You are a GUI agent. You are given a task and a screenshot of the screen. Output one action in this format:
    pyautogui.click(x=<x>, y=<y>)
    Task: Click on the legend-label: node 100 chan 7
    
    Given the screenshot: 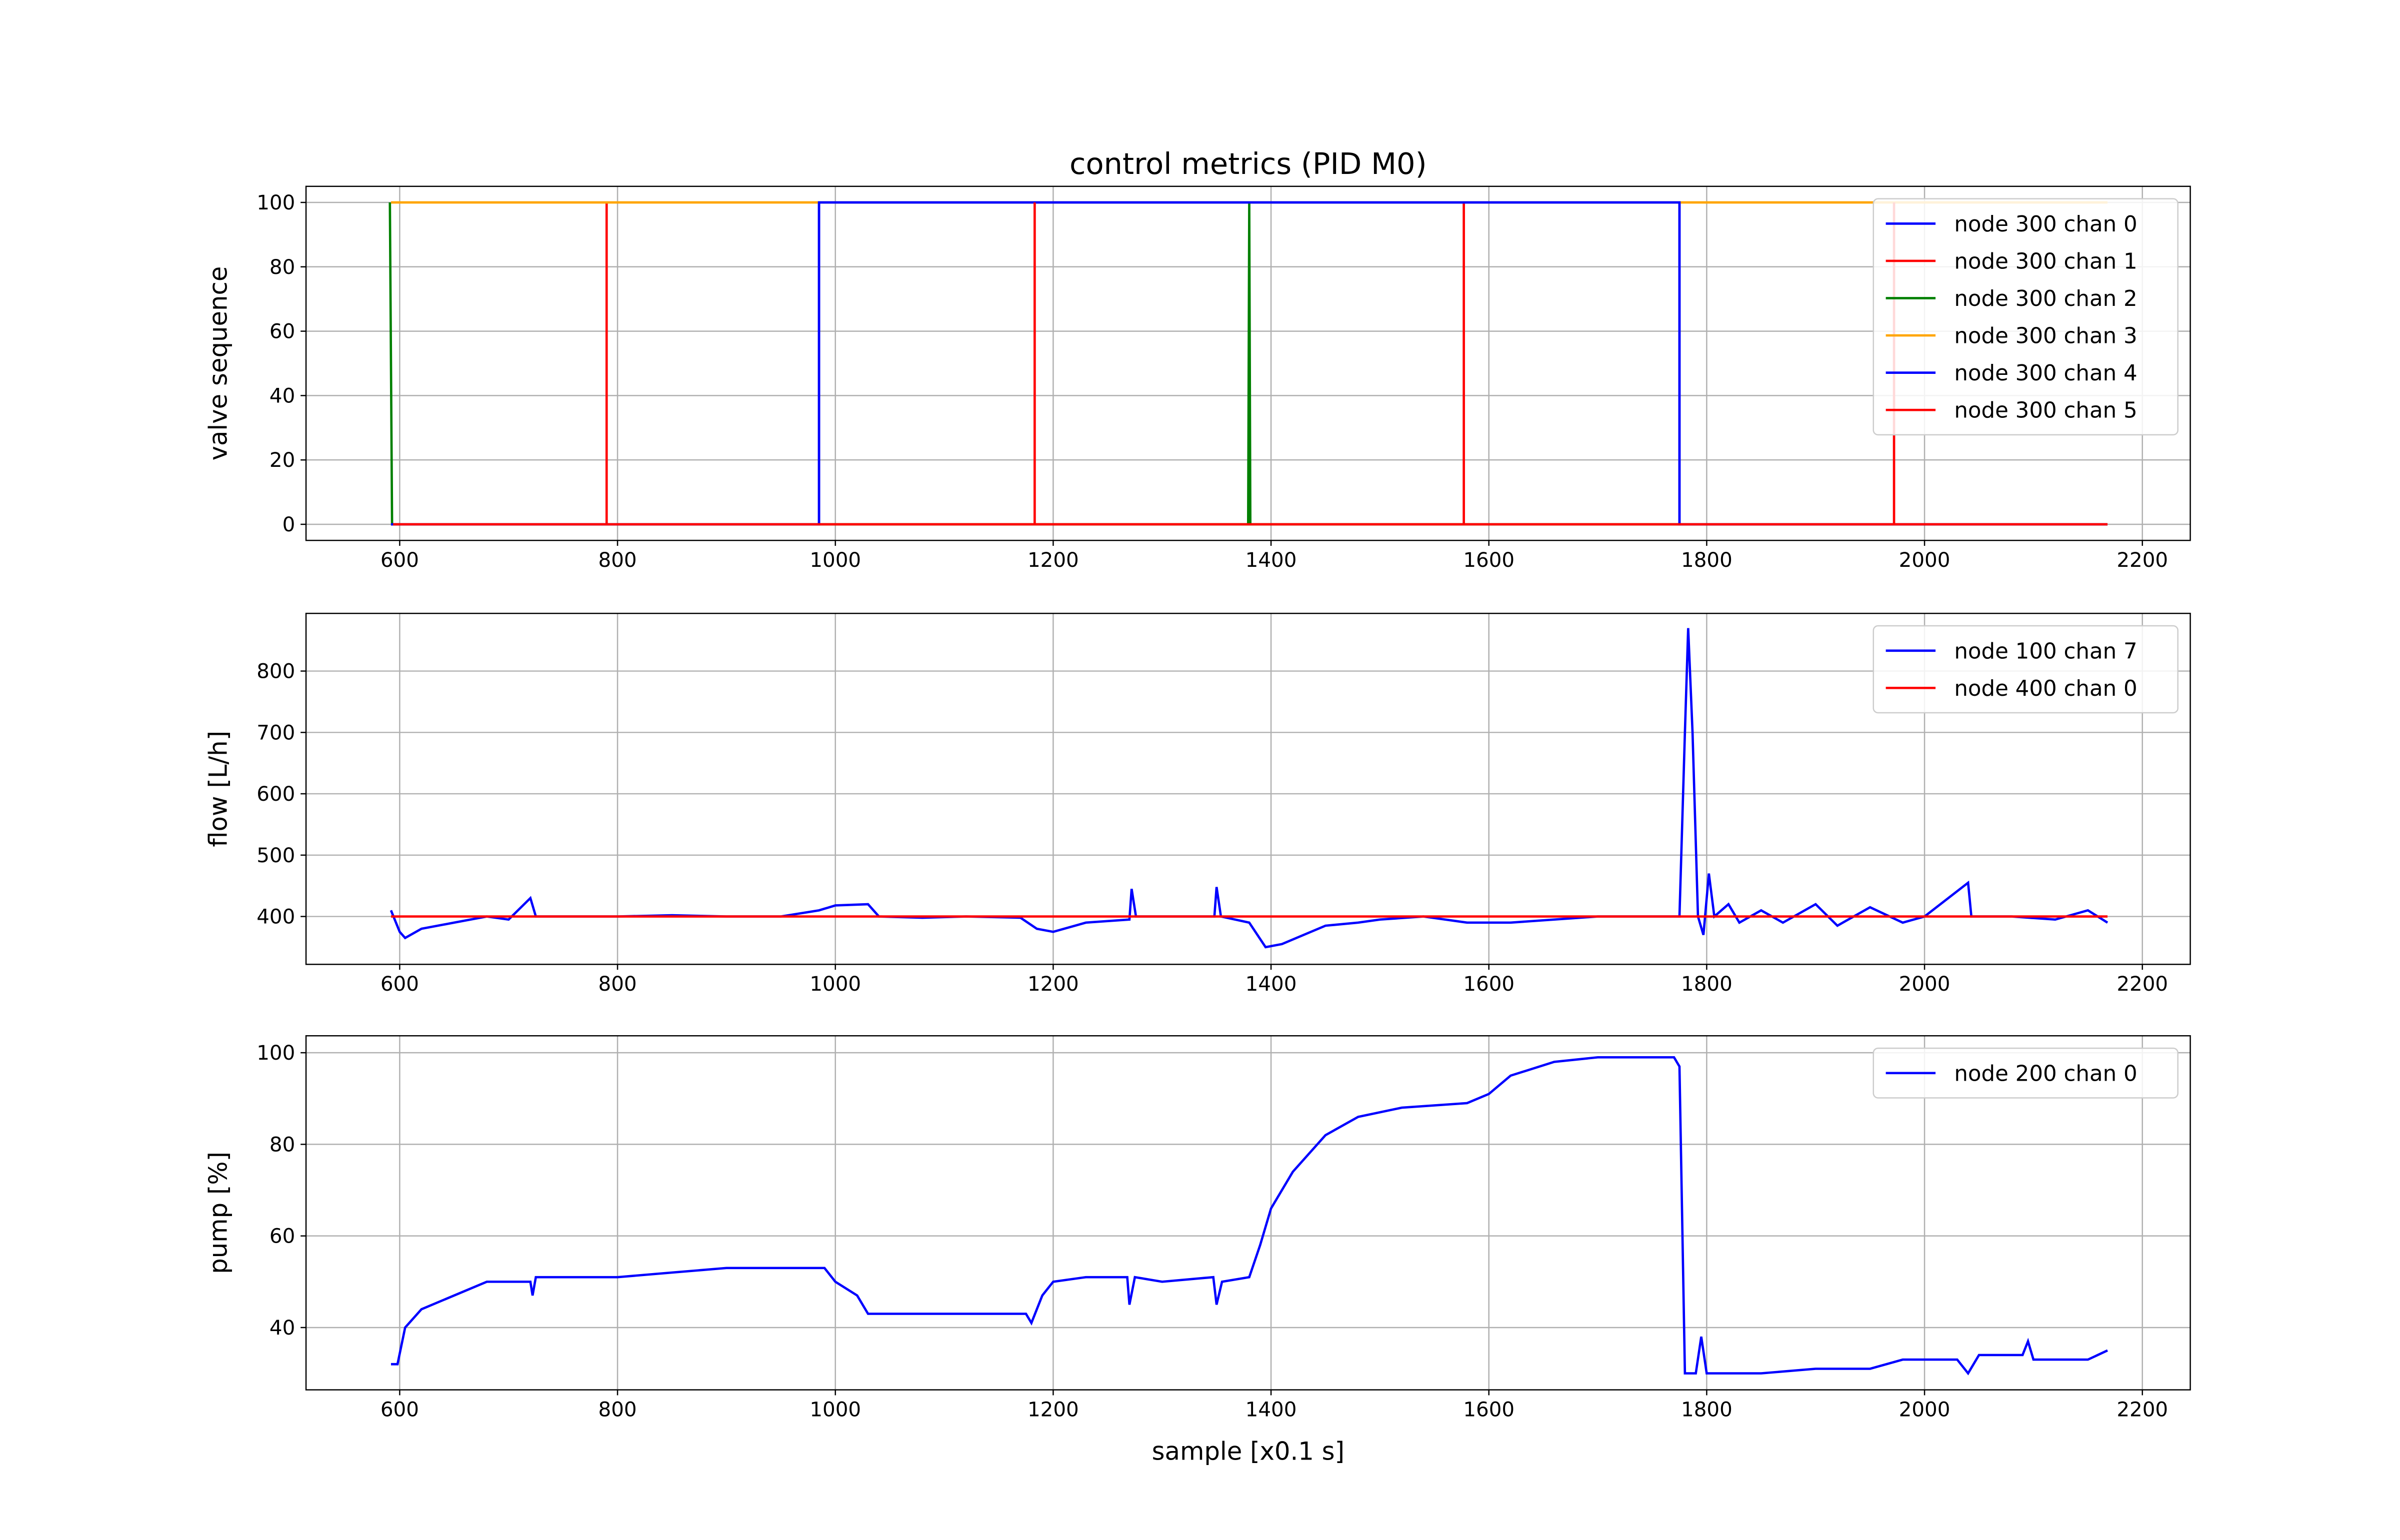 What is the action you would take?
    pyautogui.click(x=2045, y=651)
    